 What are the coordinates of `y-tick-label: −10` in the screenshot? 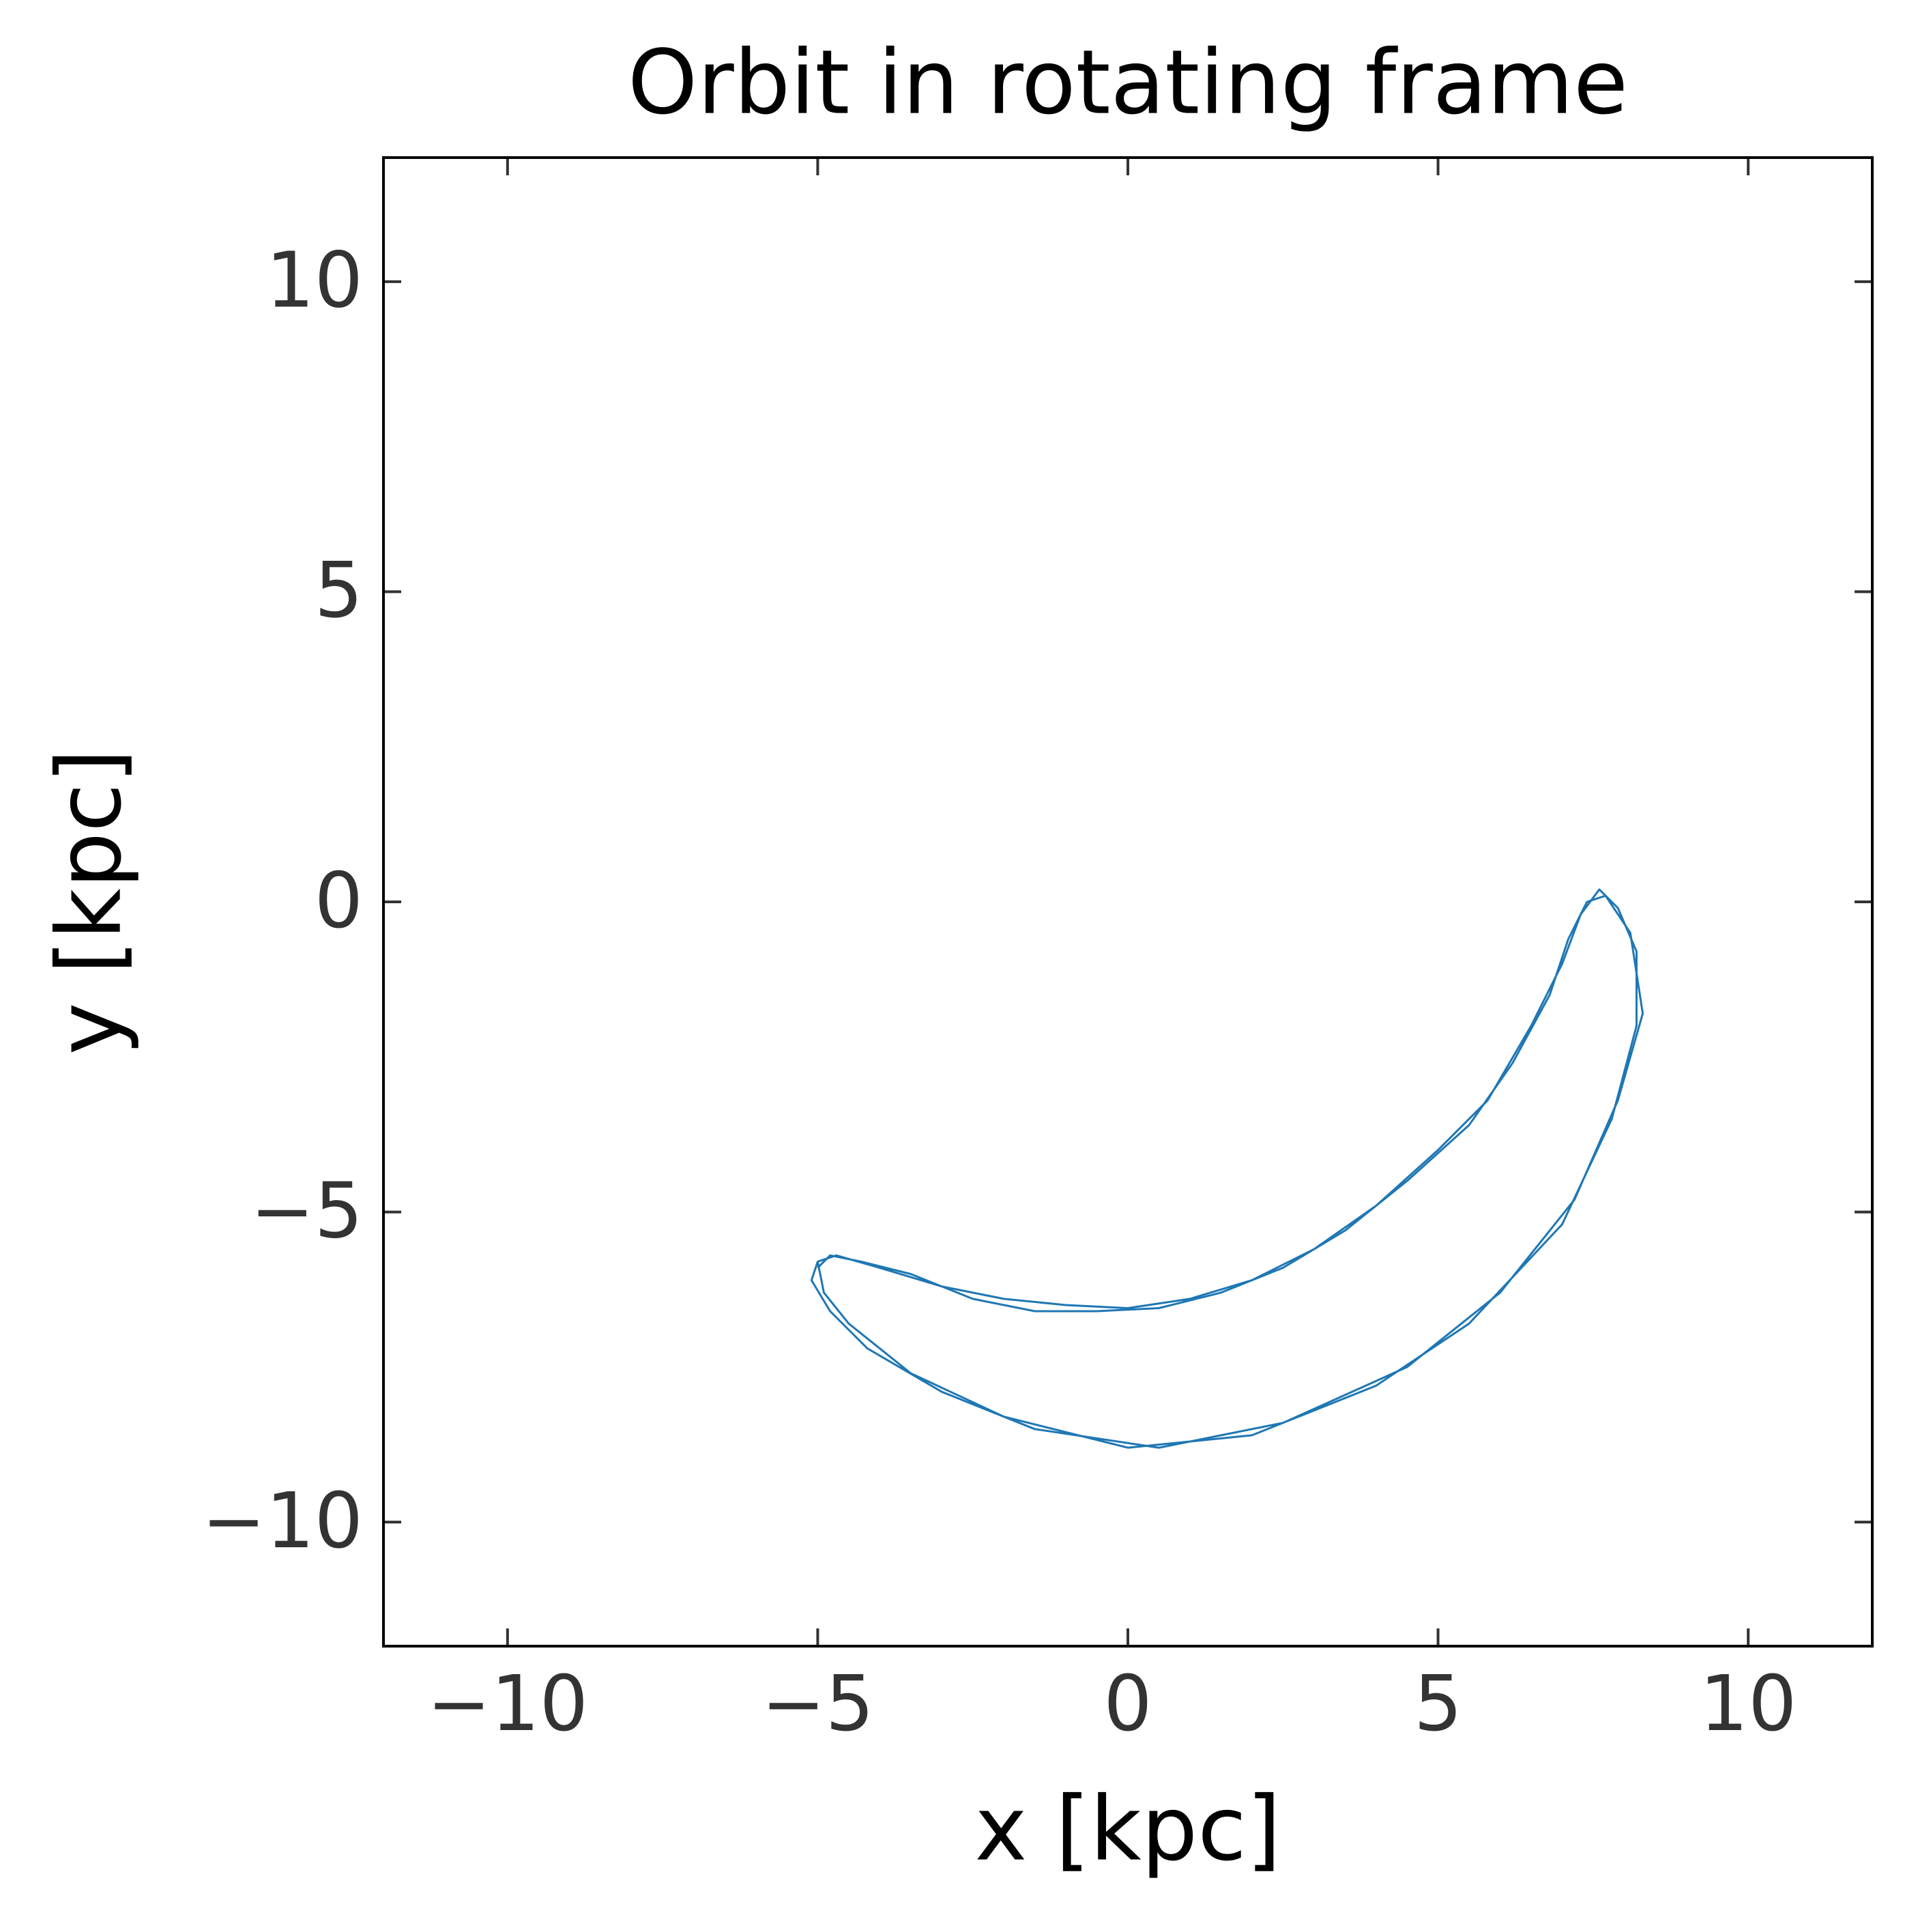 It's located at (282, 1521).